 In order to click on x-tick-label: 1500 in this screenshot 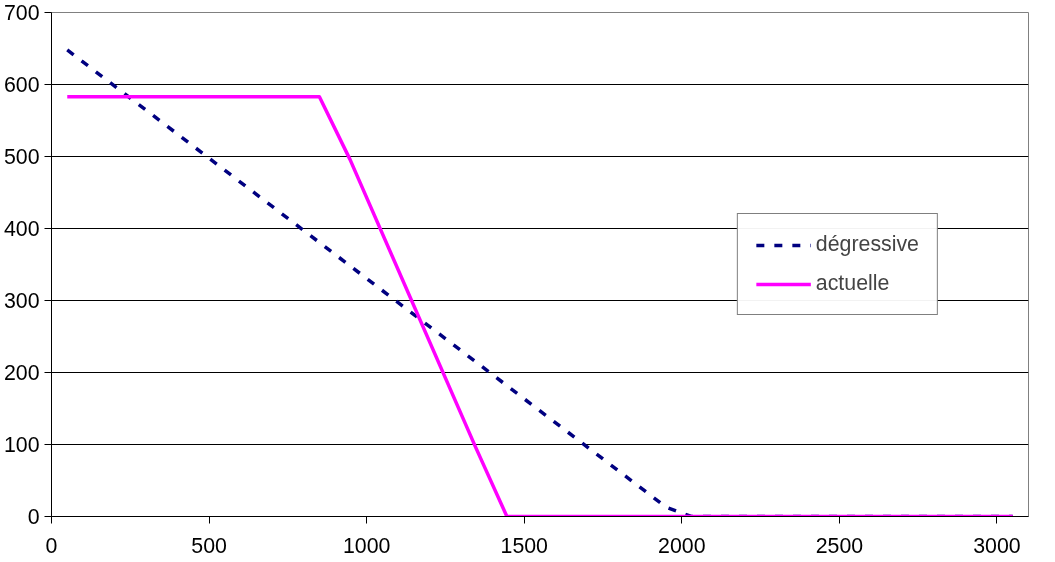, I will do `click(524, 545)`.